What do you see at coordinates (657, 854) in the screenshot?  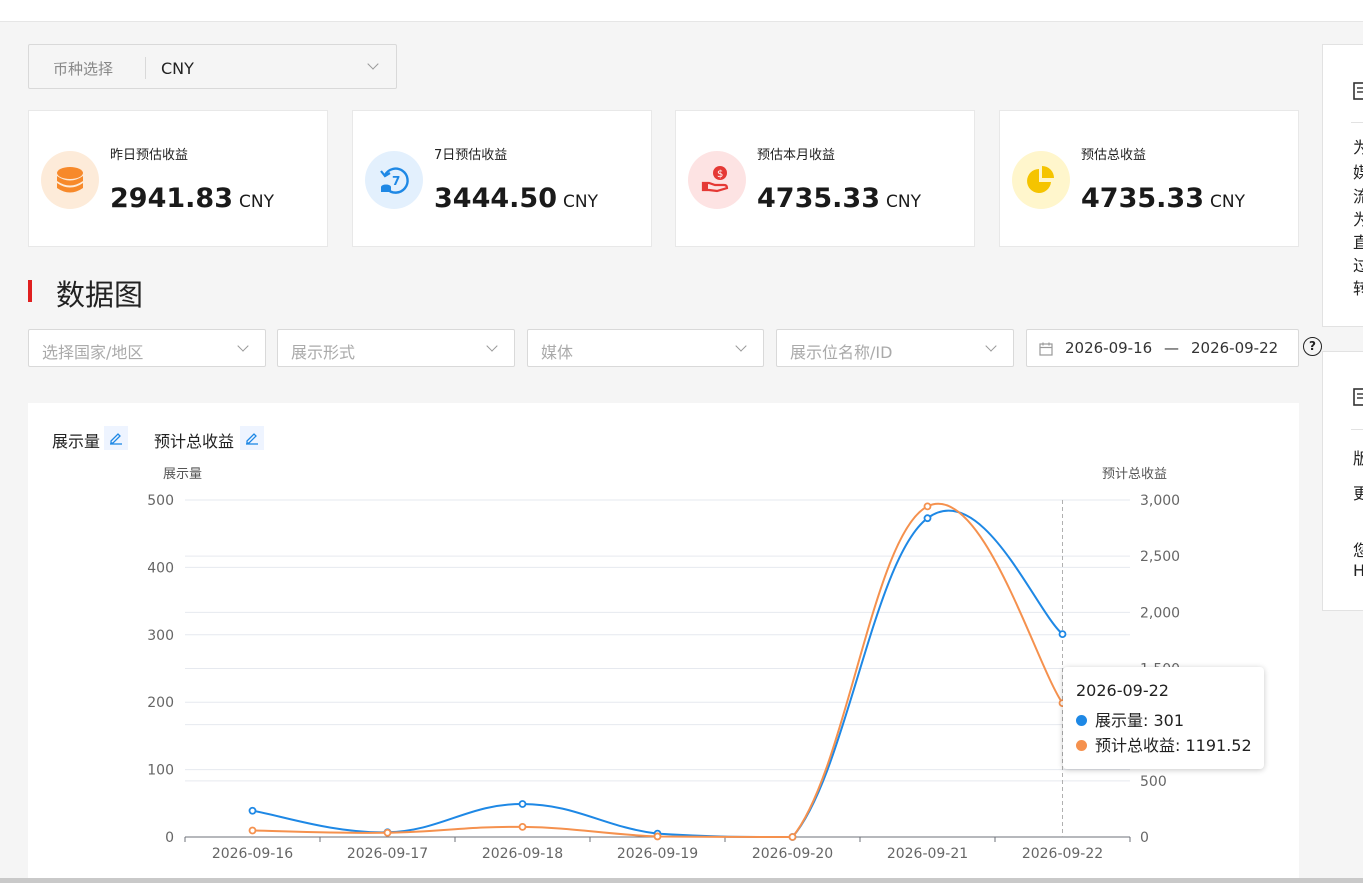 I see `x-tick-label: 2026-09-19` at bounding box center [657, 854].